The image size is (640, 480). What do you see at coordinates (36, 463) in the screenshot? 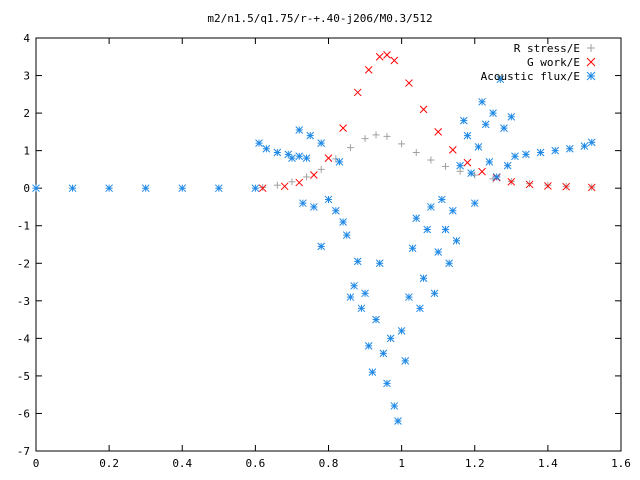
I see `x-tick-label: 0` at bounding box center [36, 463].